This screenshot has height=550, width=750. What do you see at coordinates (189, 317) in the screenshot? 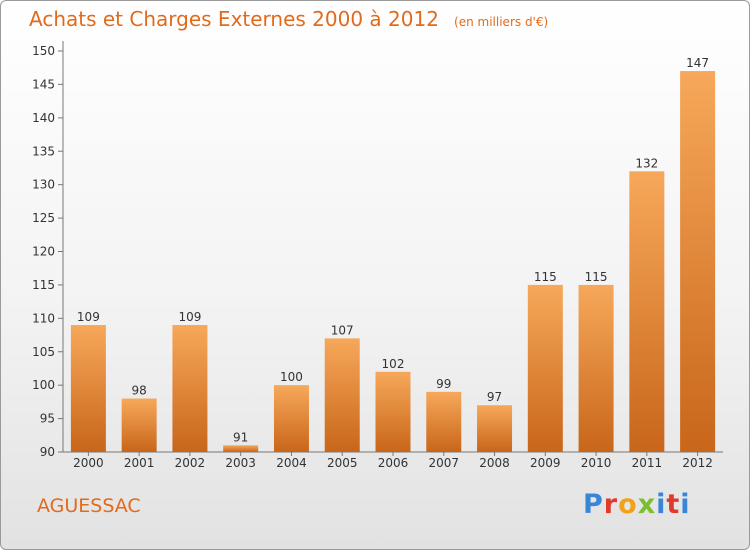
I see `data-label-2002: 109` at bounding box center [189, 317].